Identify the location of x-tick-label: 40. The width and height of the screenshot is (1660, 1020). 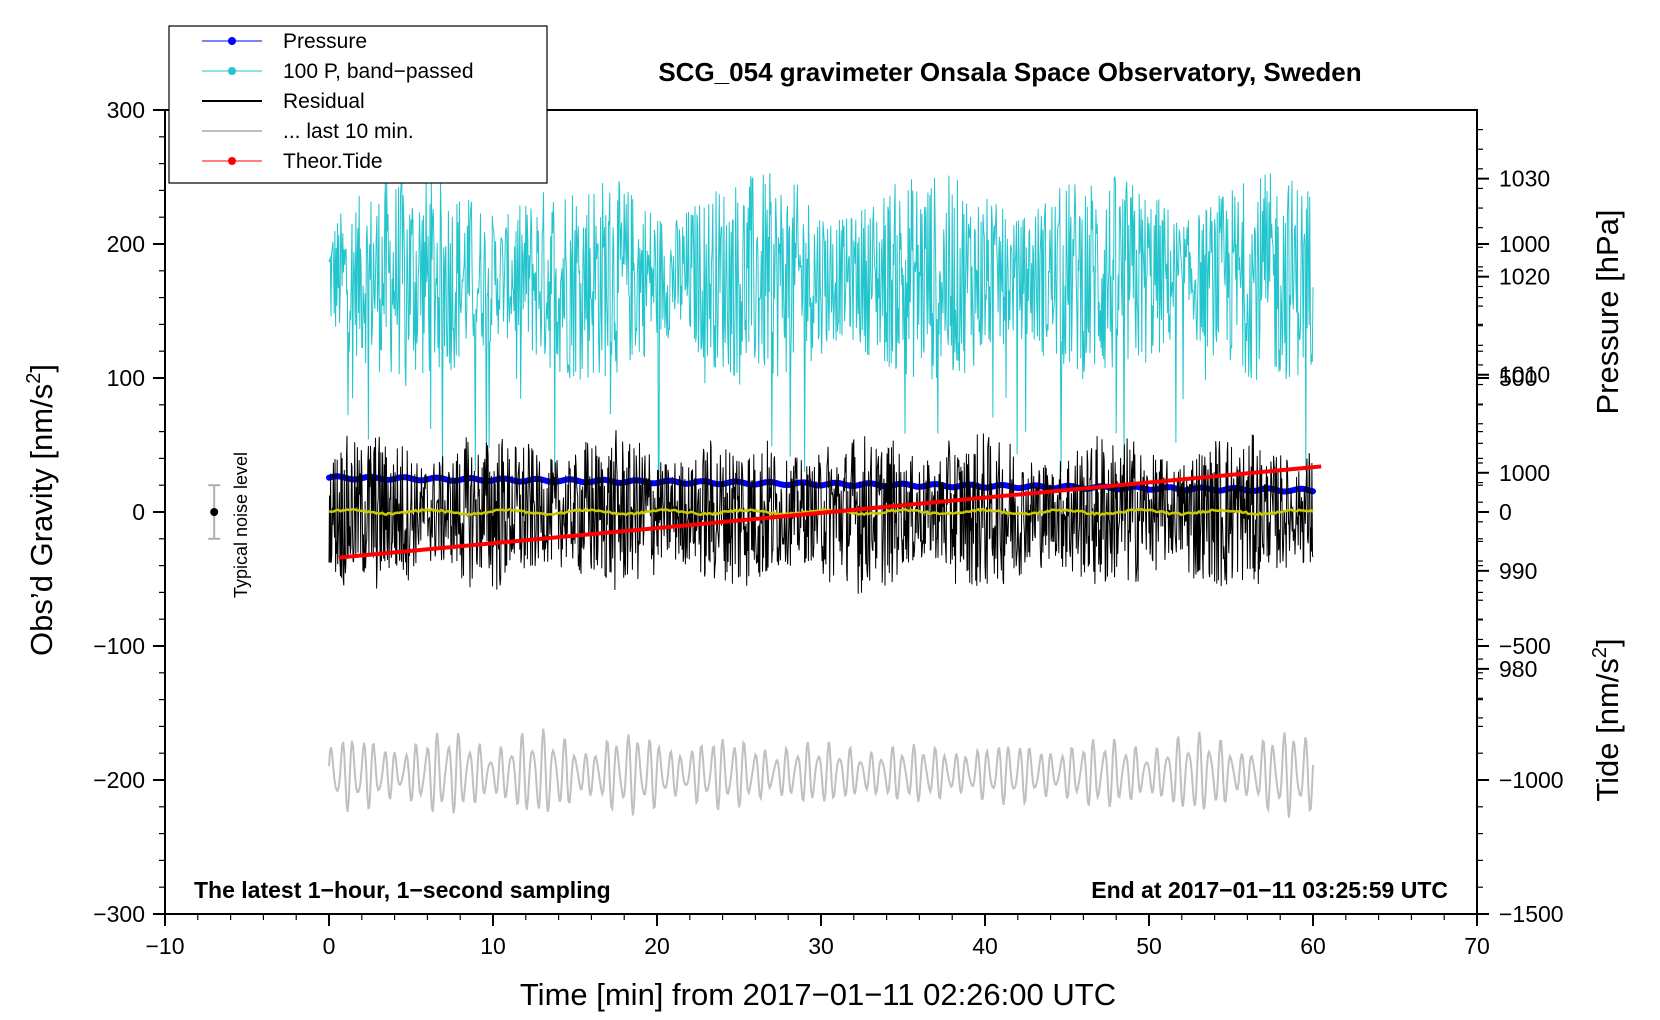
(985, 946).